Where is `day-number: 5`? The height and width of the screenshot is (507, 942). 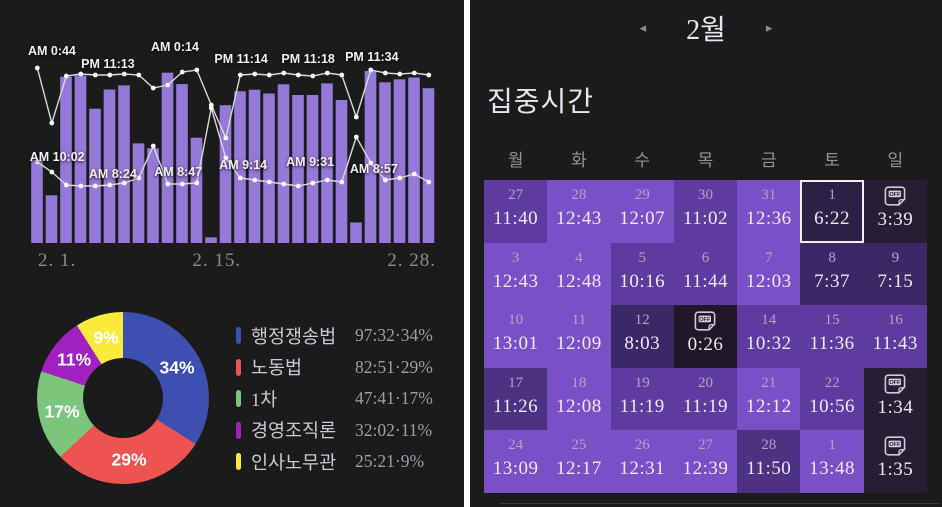
day-number: 5 is located at coordinates (642, 257).